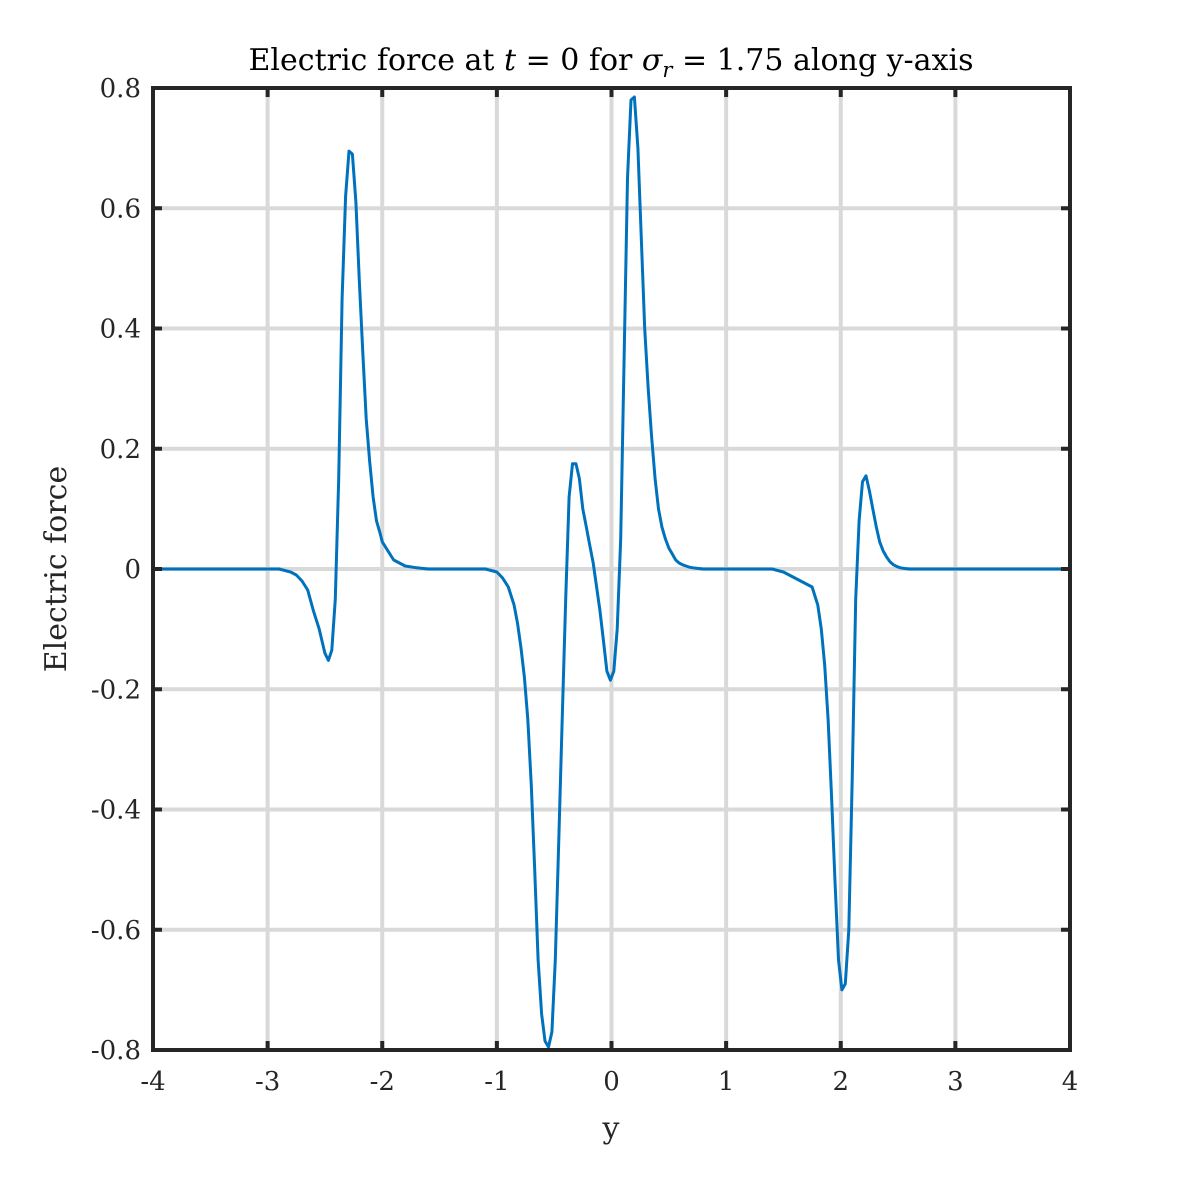  What do you see at coordinates (267, 1082) in the screenshot?
I see `x-tick-label: -3` at bounding box center [267, 1082].